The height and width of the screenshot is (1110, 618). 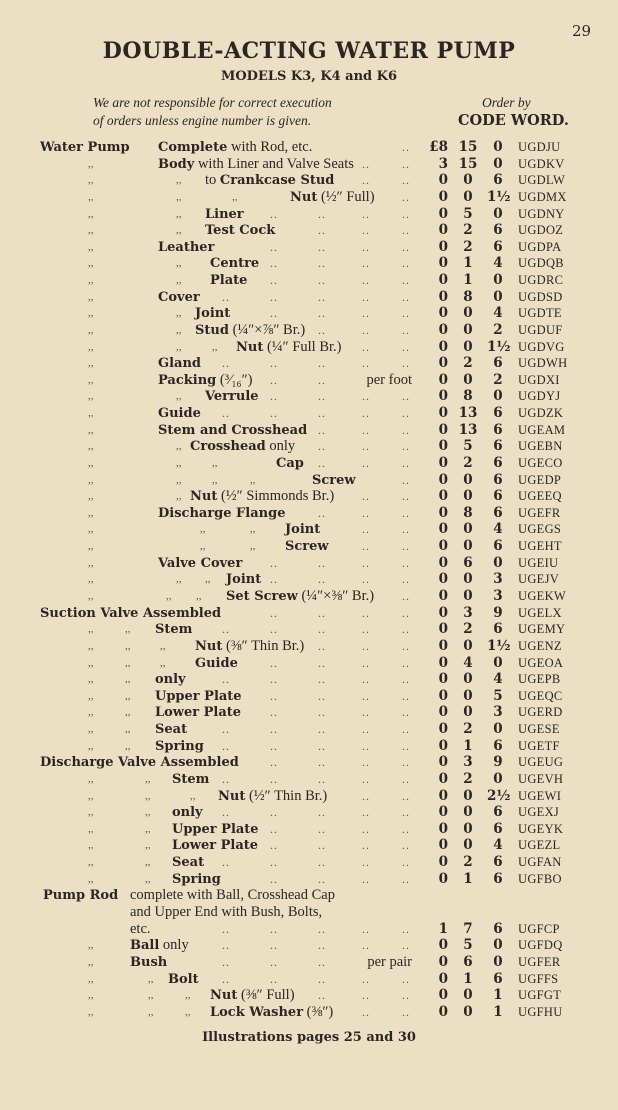 What do you see at coordinates (540, 296) in the screenshot?
I see `code-word: UGDSD` at bounding box center [540, 296].